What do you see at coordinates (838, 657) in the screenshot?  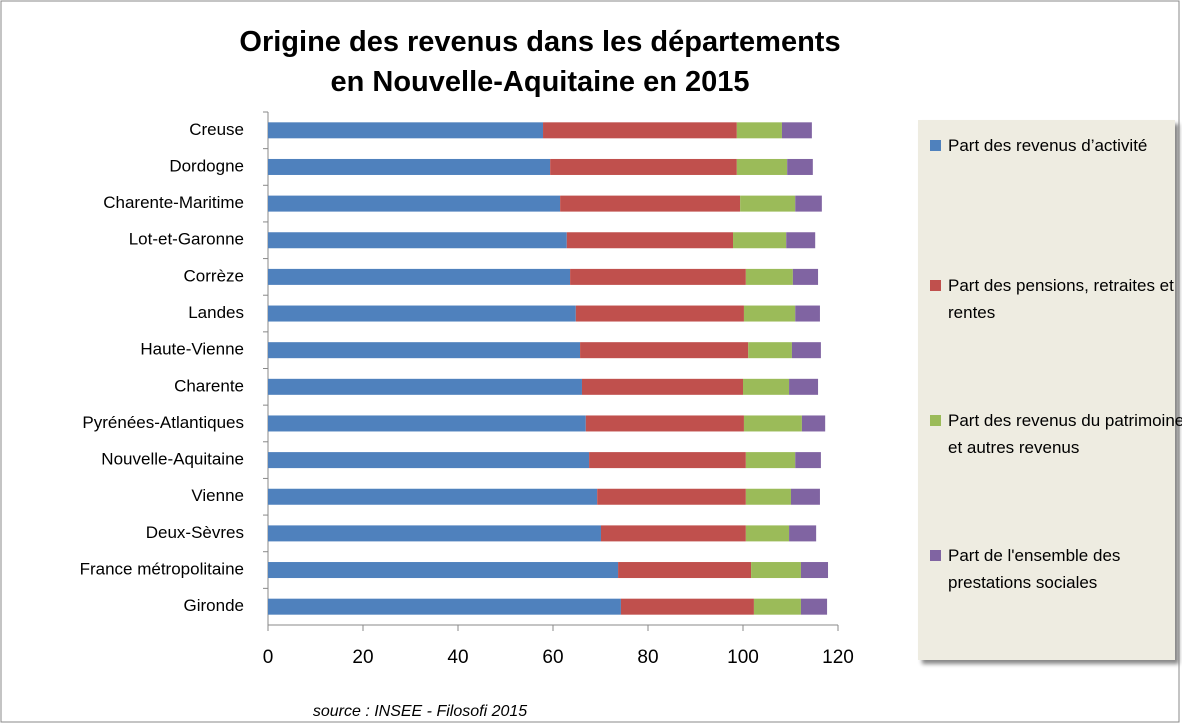 I see `x-tick-label: 120` at bounding box center [838, 657].